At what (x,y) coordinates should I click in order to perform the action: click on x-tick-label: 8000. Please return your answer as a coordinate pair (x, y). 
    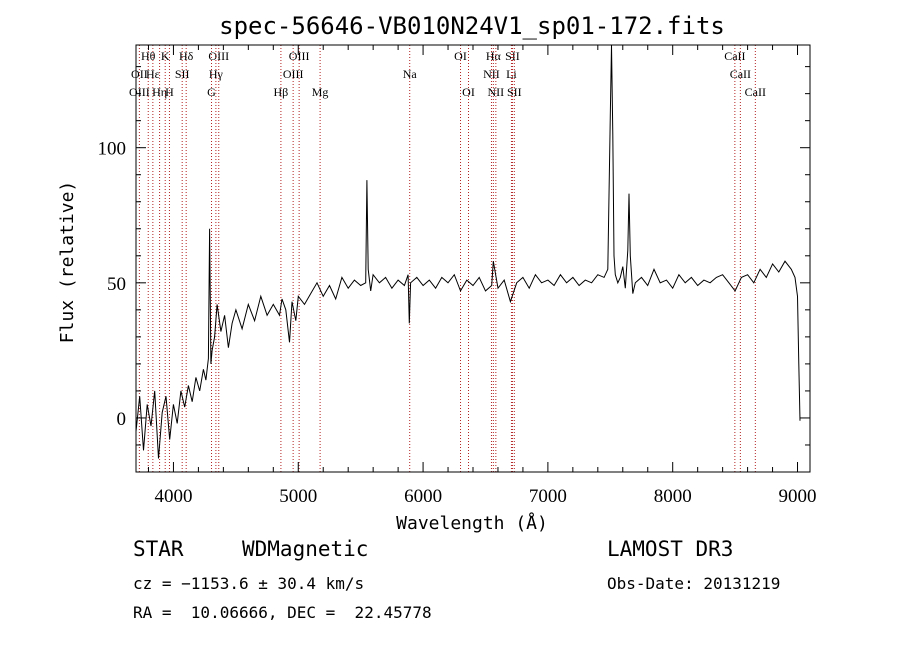
    Looking at the image, I should click on (673, 496).